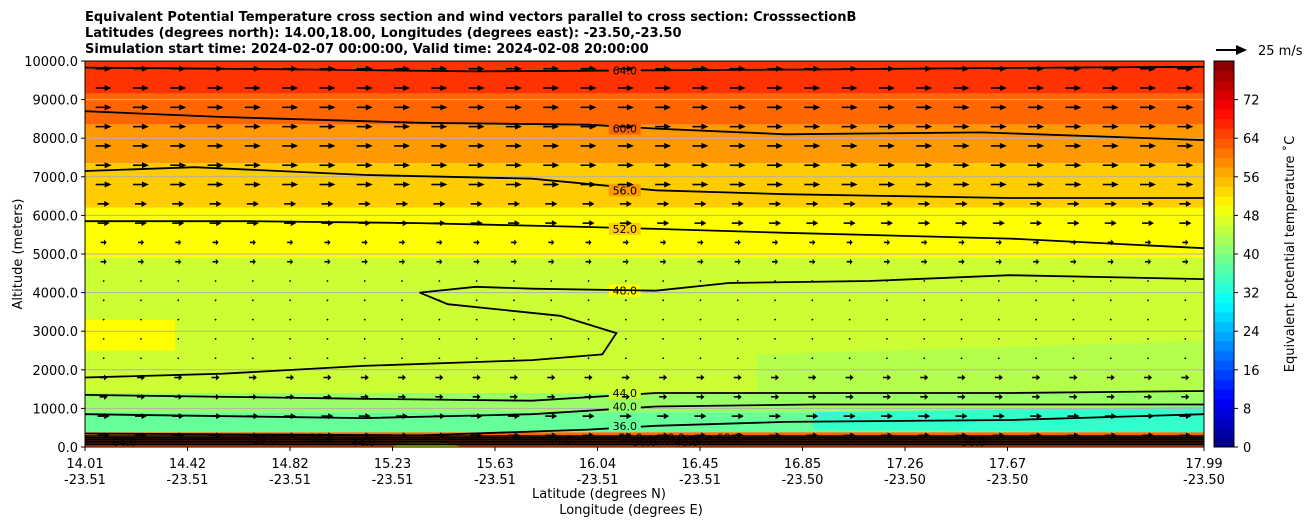 The image size is (1308, 526). I want to click on contour-label: 36.0, so click(644, 442).